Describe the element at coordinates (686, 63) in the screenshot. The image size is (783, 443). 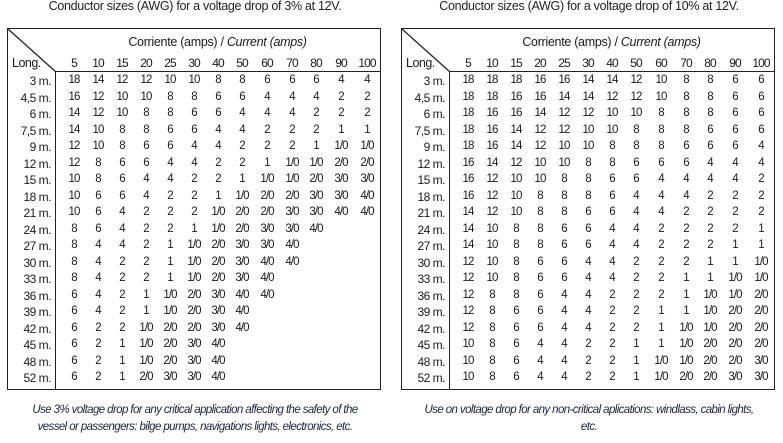
I see `column-header: 70` at that location.